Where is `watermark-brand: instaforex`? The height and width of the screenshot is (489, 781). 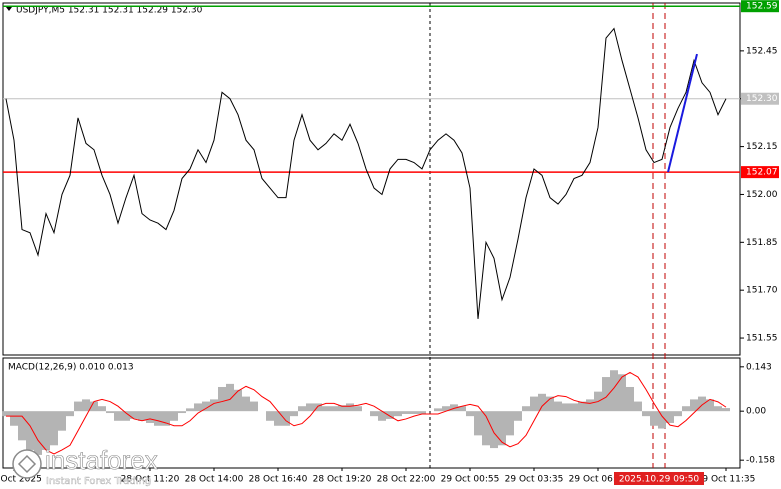
watermark-brand: instaforex is located at coordinates (101, 460).